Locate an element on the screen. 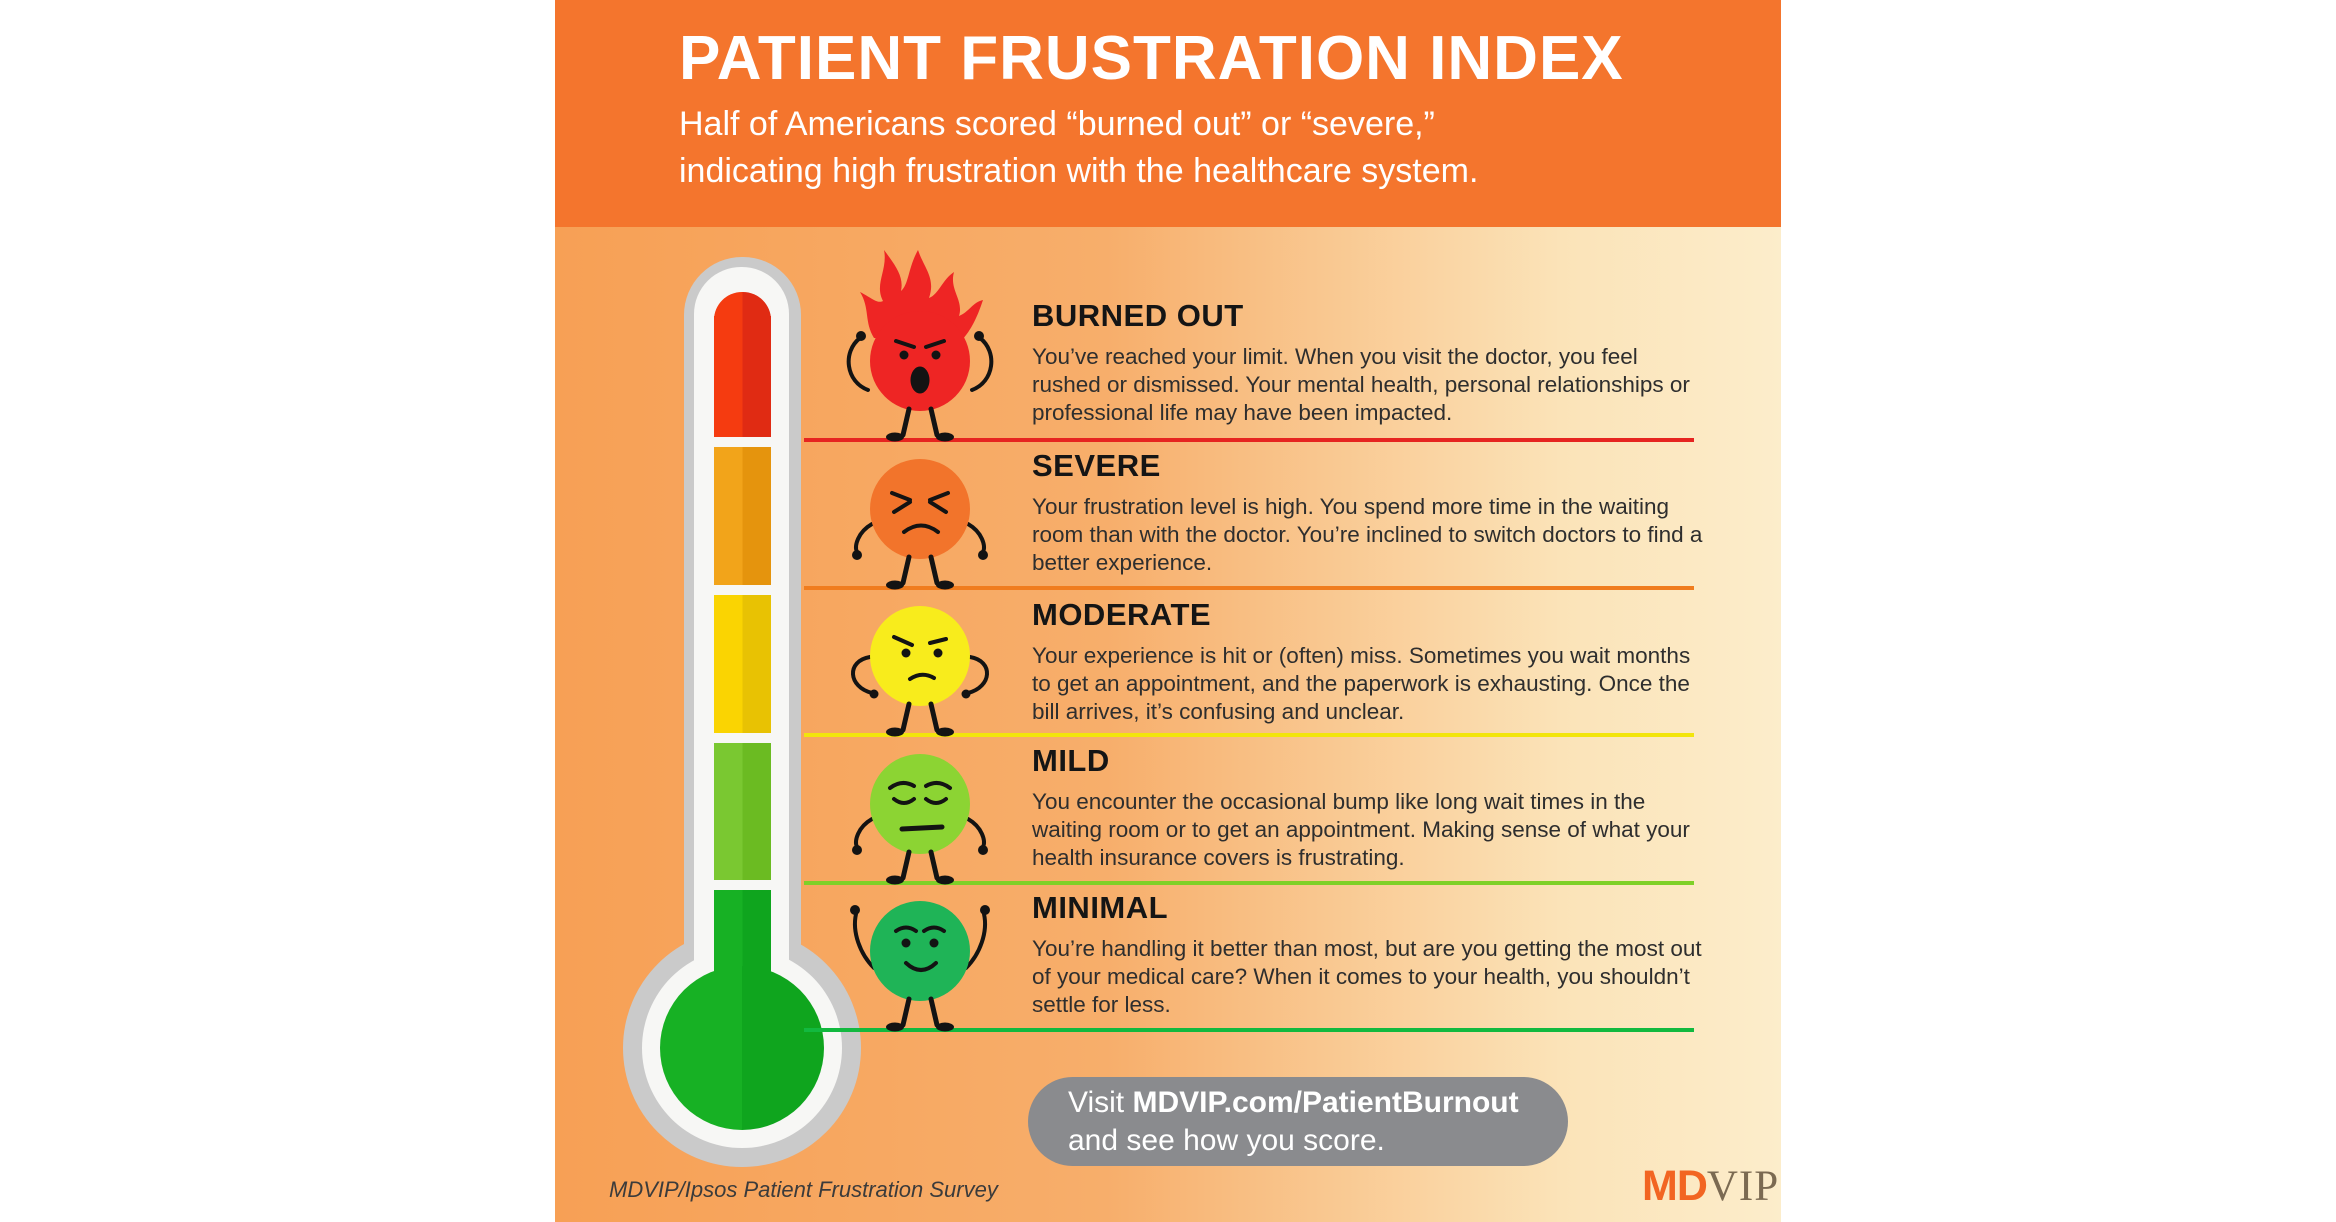 The image size is (2336, 1222). thermometer-icon is located at coordinates (742, 712).